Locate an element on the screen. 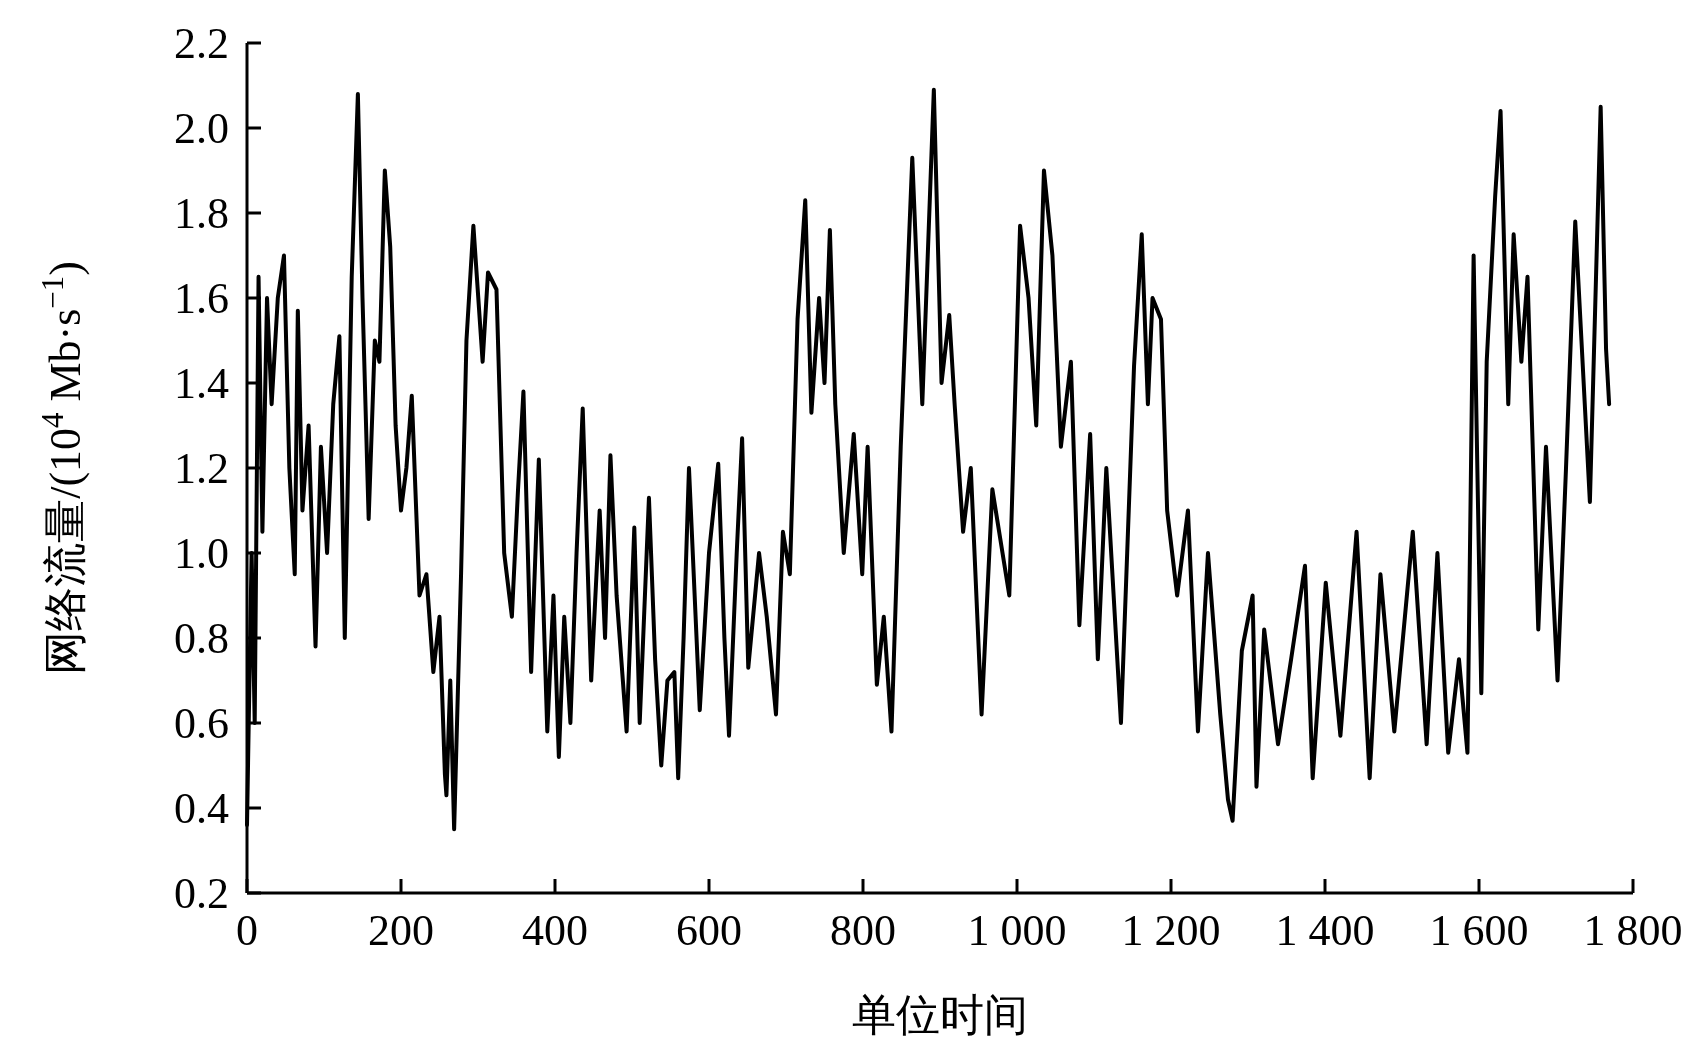 The width and height of the screenshot is (1701, 1048). y-tick-label: 0.6 is located at coordinates (201, 723).